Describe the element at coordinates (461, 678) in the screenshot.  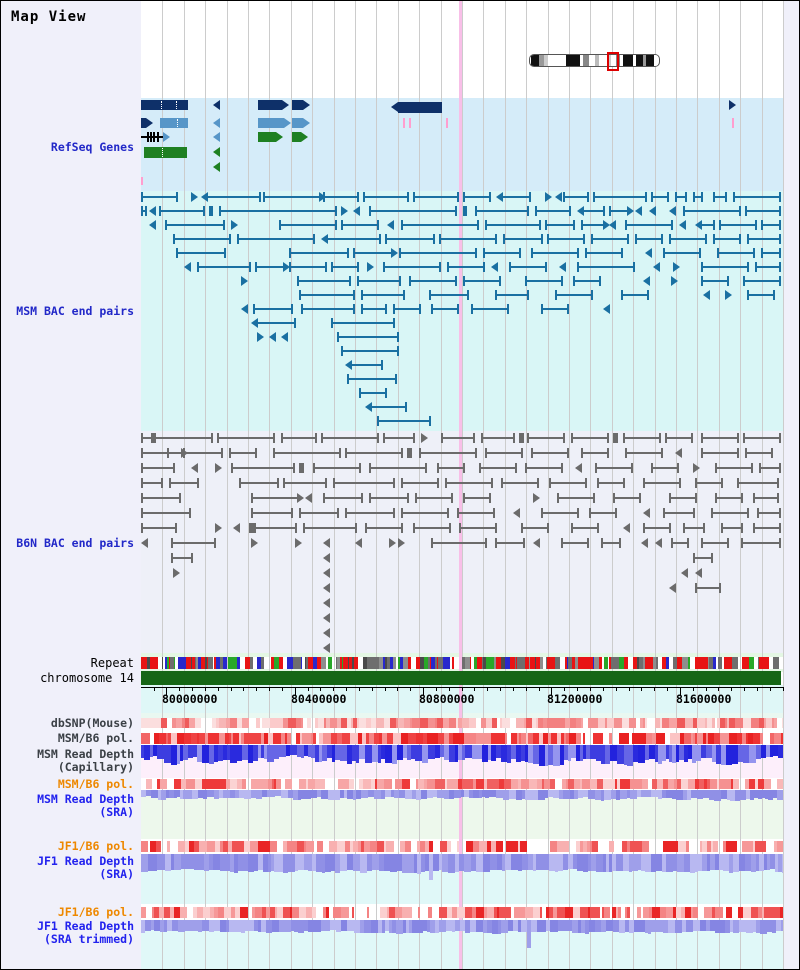
I see `chromosome-position-bar` at that location.